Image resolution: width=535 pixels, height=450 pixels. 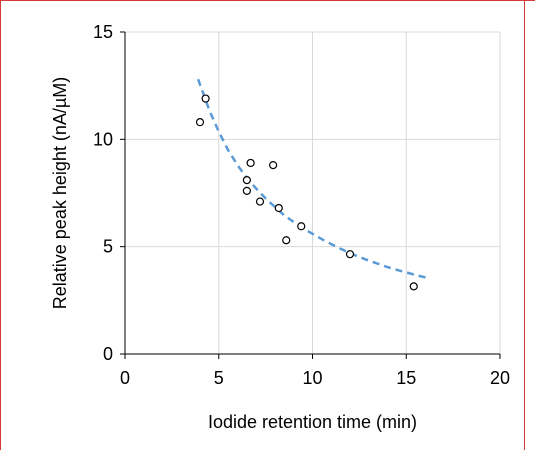 I want to click on y-tick-label: 0, so click(x=108, y=354).